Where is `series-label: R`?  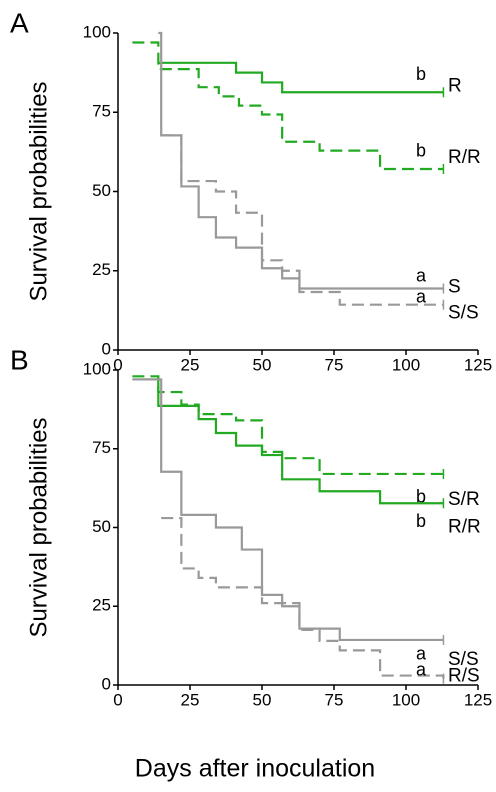
series-label: R is located at coordinates (455, 85).